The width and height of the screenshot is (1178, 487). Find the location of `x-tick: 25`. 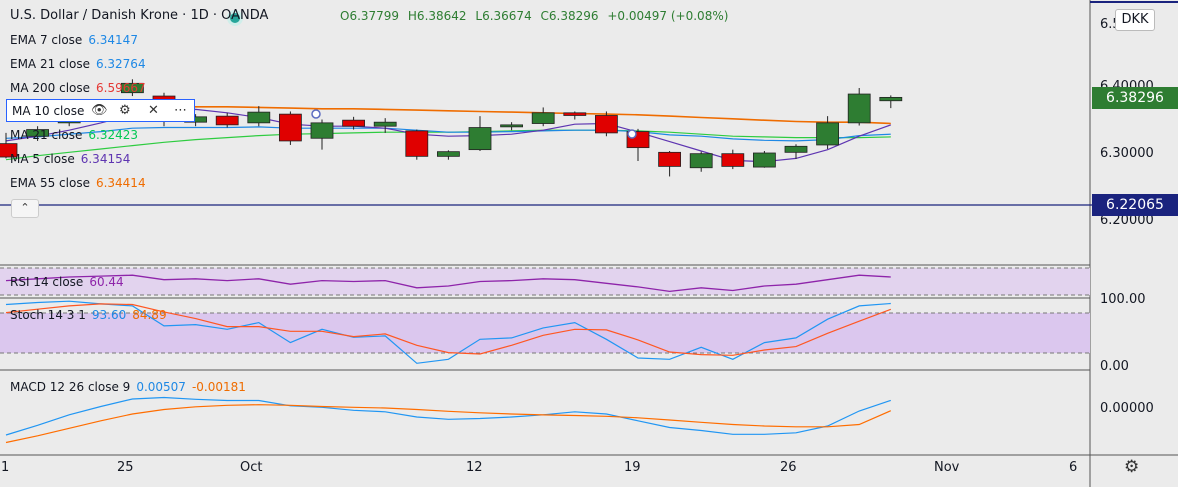

x-tick: 25 is located at coordinates (125, 467).